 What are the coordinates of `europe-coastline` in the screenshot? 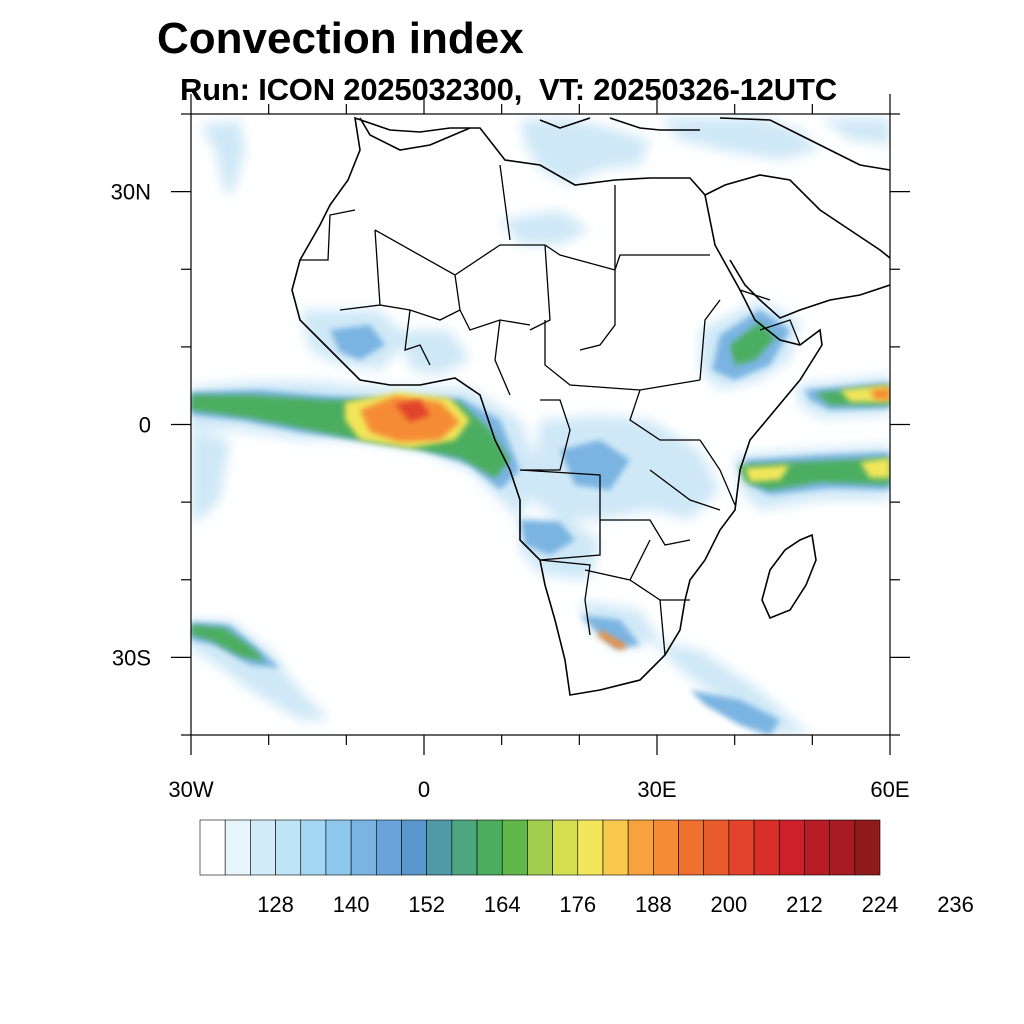 It's located at (624, 144).